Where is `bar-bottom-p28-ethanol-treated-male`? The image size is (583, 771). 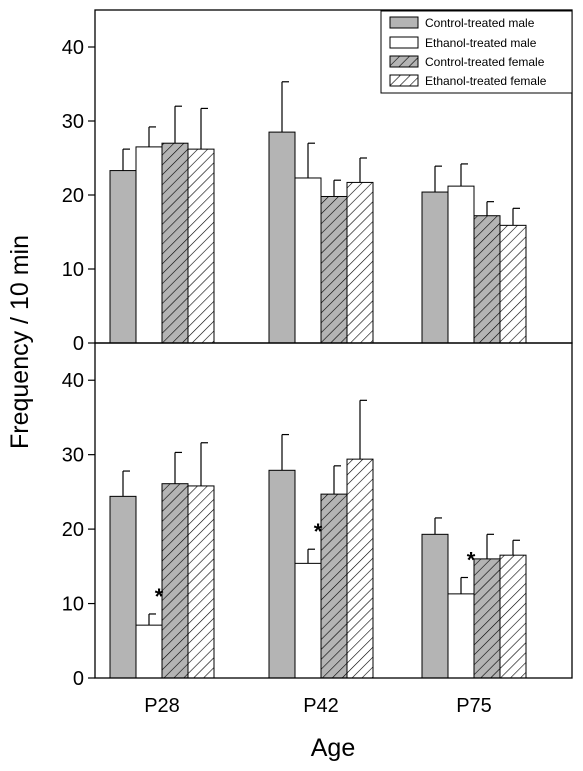
bar-bottom-p28-ethanol-treated-male is located at coordinates (149, 651).